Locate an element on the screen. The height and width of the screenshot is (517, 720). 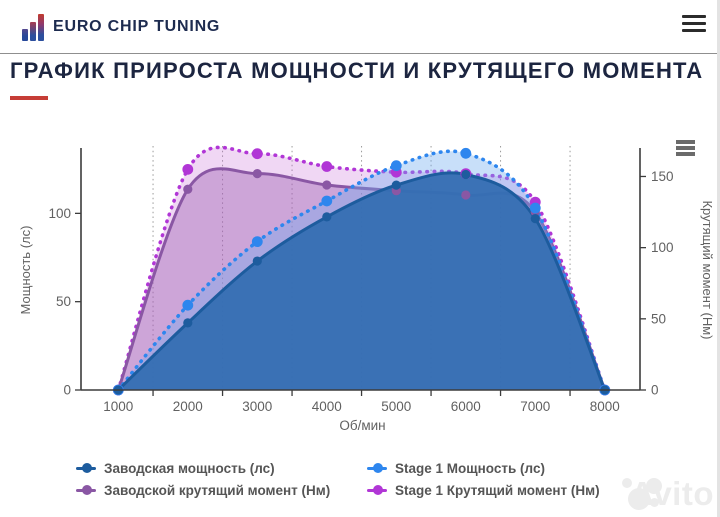
axis-label: 8000 is located at coordinates (605, 406).